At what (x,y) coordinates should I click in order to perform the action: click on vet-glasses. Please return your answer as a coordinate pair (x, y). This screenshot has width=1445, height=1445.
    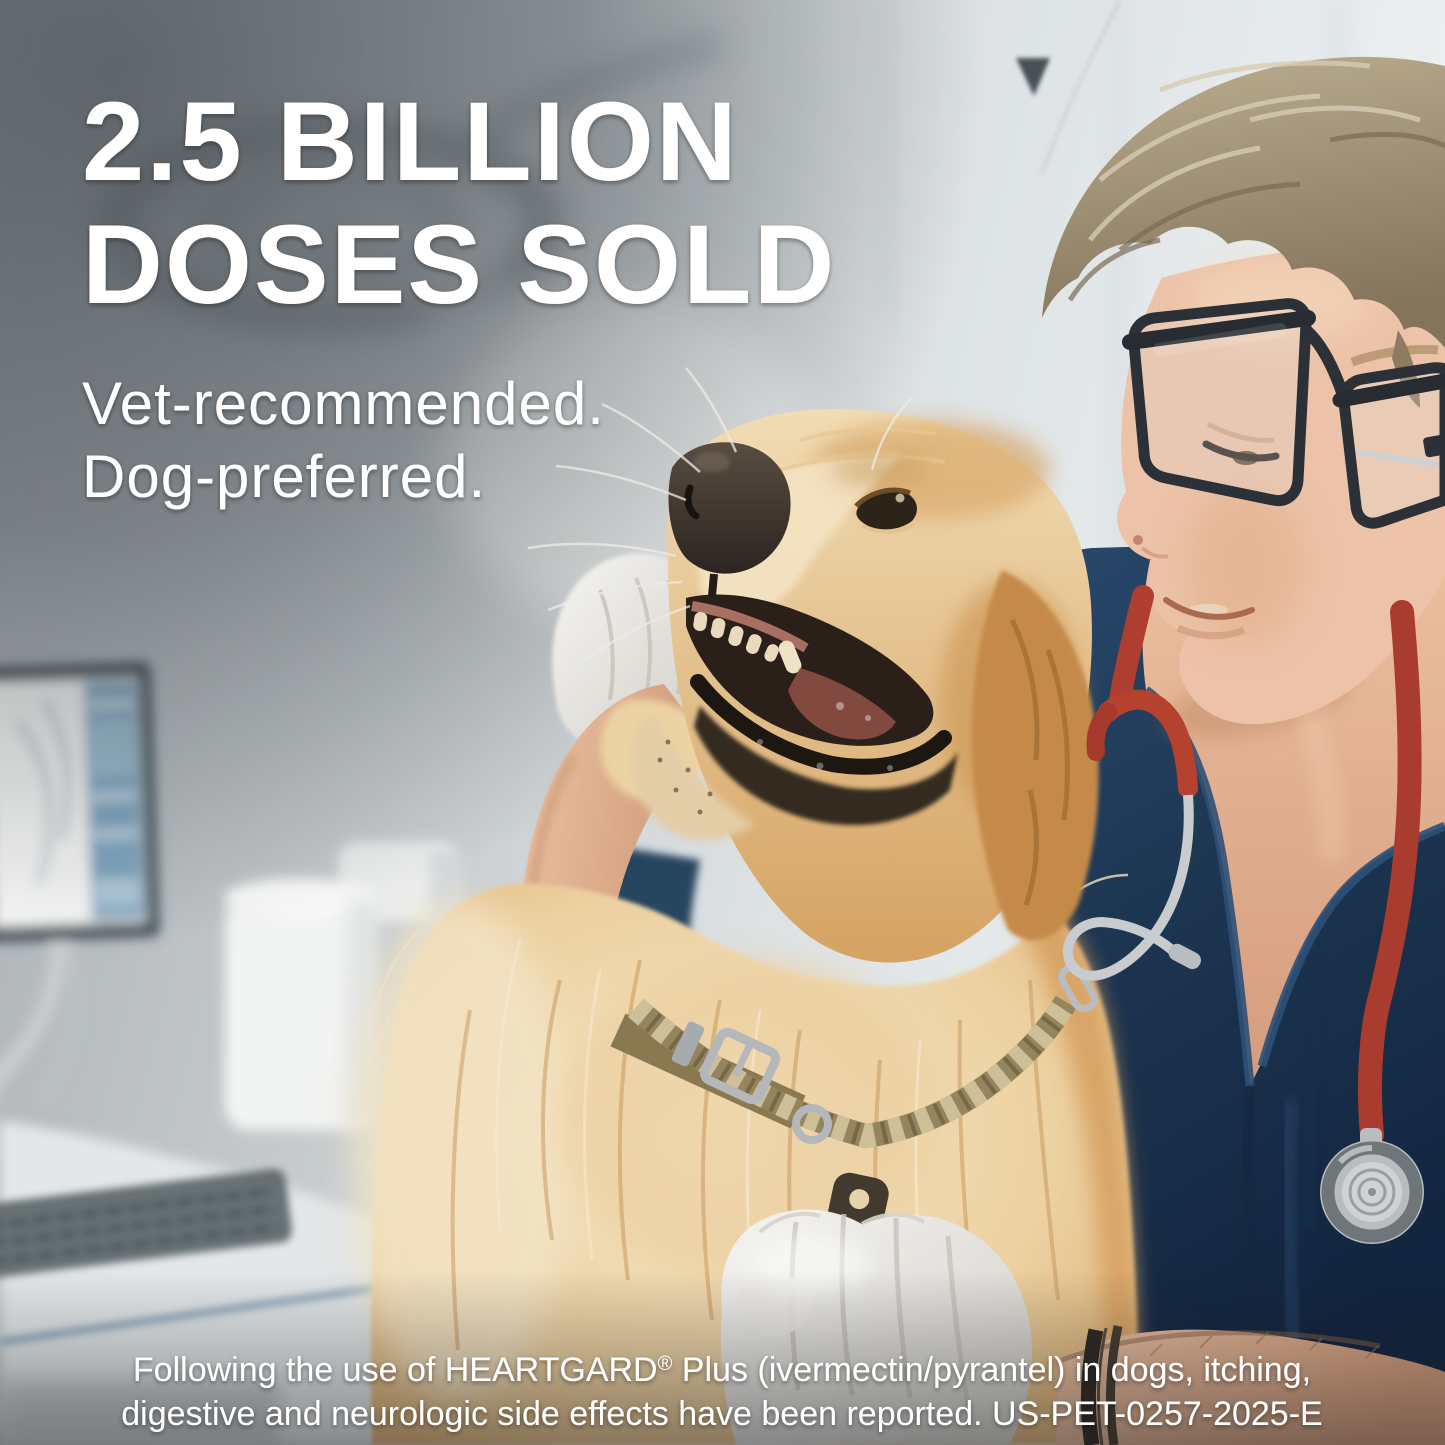
    Looking at the image, I should click on (1283, 413).